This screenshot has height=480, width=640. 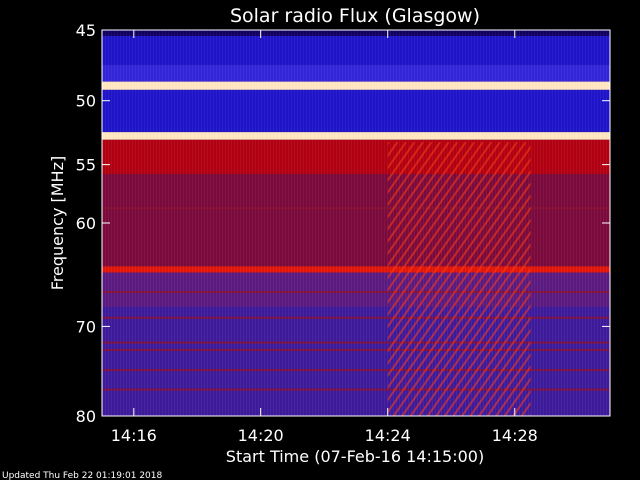 I want to click on x-tick-label: 14:16, so click(x=134, y=435).